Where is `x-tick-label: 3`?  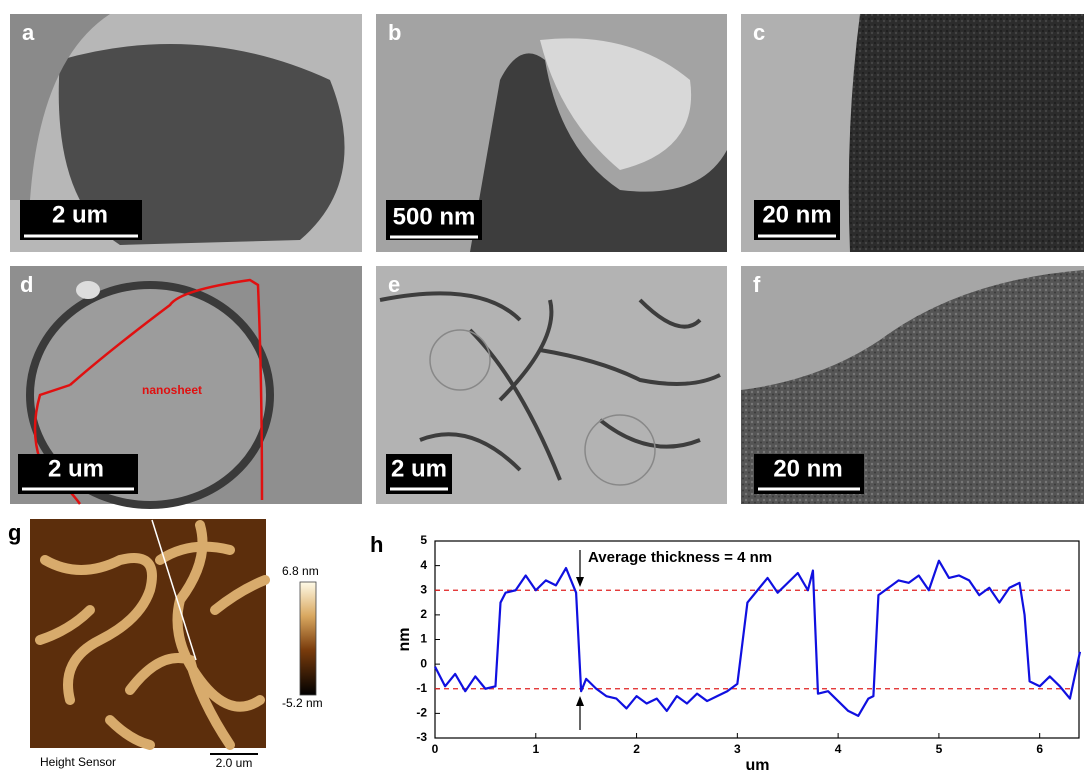 x-tick-label: 3 is located at coordinates (737, 749).